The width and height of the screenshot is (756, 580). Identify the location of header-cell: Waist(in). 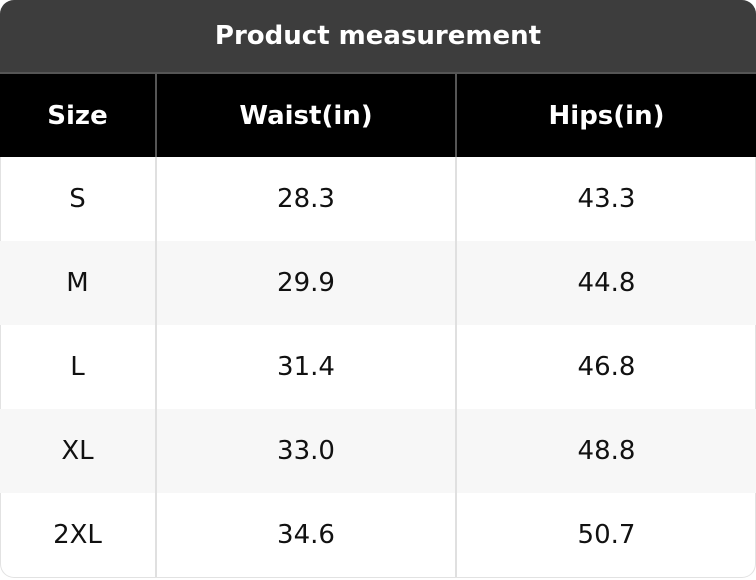
(305, 115).